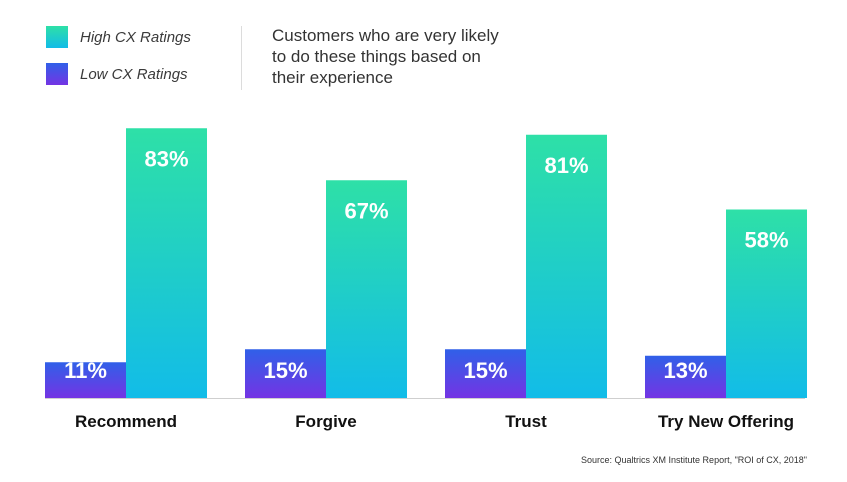 The width and height of the screenshot is (847, 482). Describe the element at coordinates (57, 37) in the screenshot. I see `legend-swatch-high-cx` at that location.